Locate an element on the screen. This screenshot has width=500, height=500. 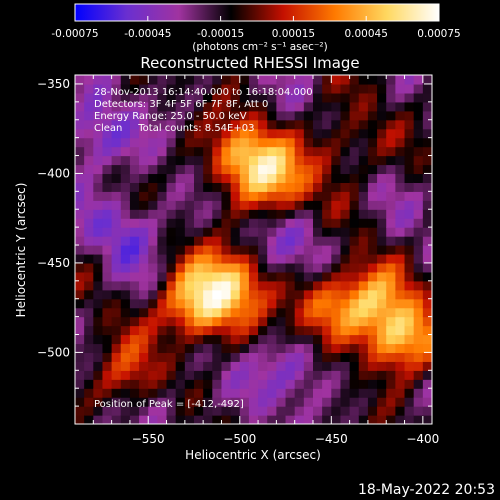
colorbar-tick-label: -0.00045 is located at coordinates (147, 34).